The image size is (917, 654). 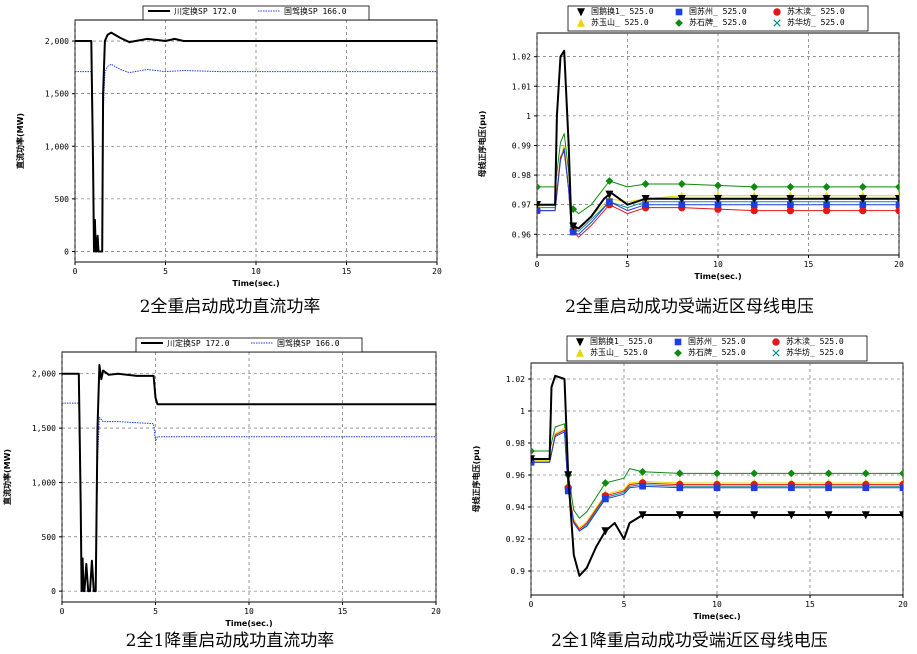 I want to click on series-group, so click(x=717, y=475).